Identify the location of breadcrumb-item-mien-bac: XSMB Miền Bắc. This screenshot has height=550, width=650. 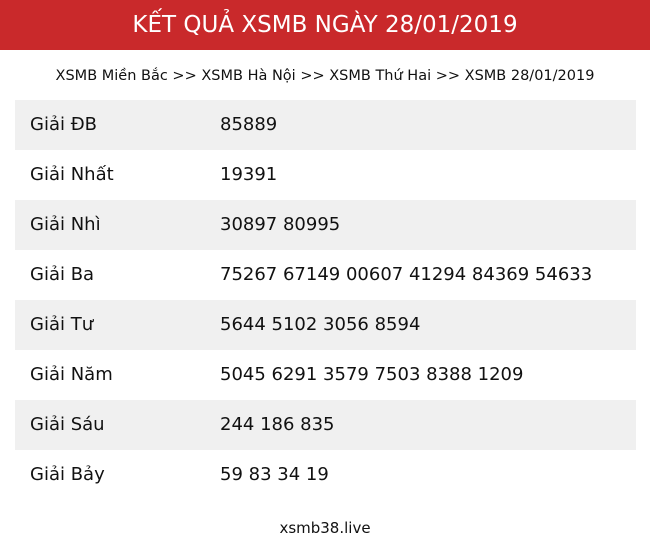
(111, 76).